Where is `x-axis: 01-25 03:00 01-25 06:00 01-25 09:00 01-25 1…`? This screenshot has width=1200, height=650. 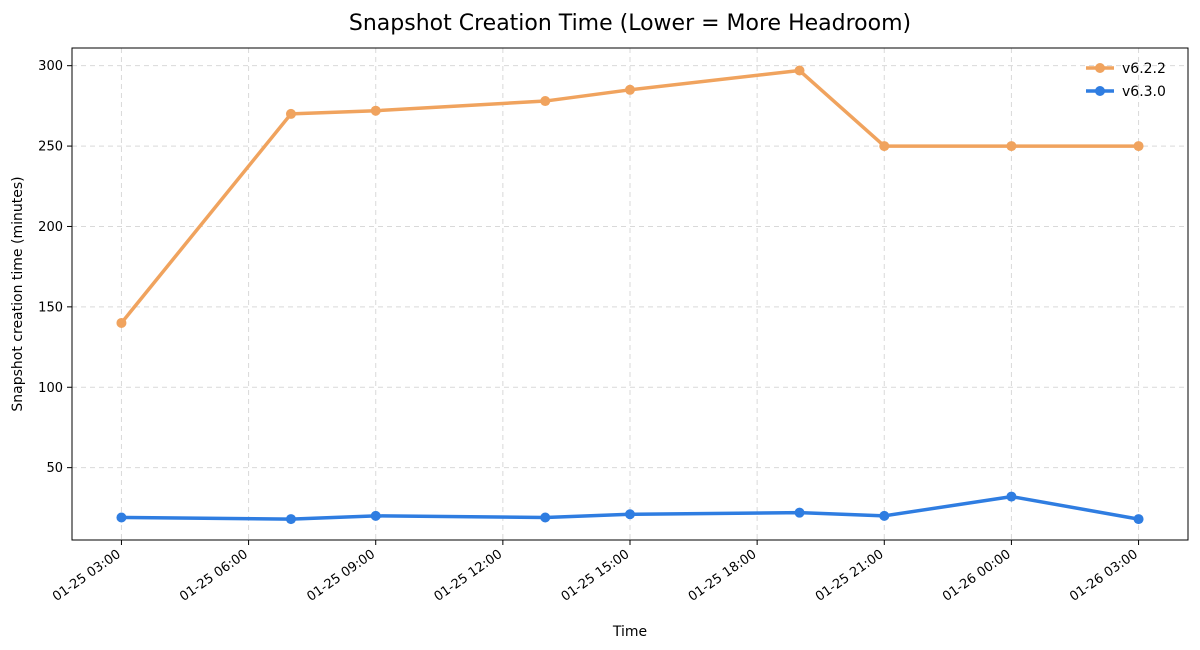 x-axis: 01-25 03:00 01-25 06:00 01-25 09:00 01-25 1… is located at coordinates (595, 572).